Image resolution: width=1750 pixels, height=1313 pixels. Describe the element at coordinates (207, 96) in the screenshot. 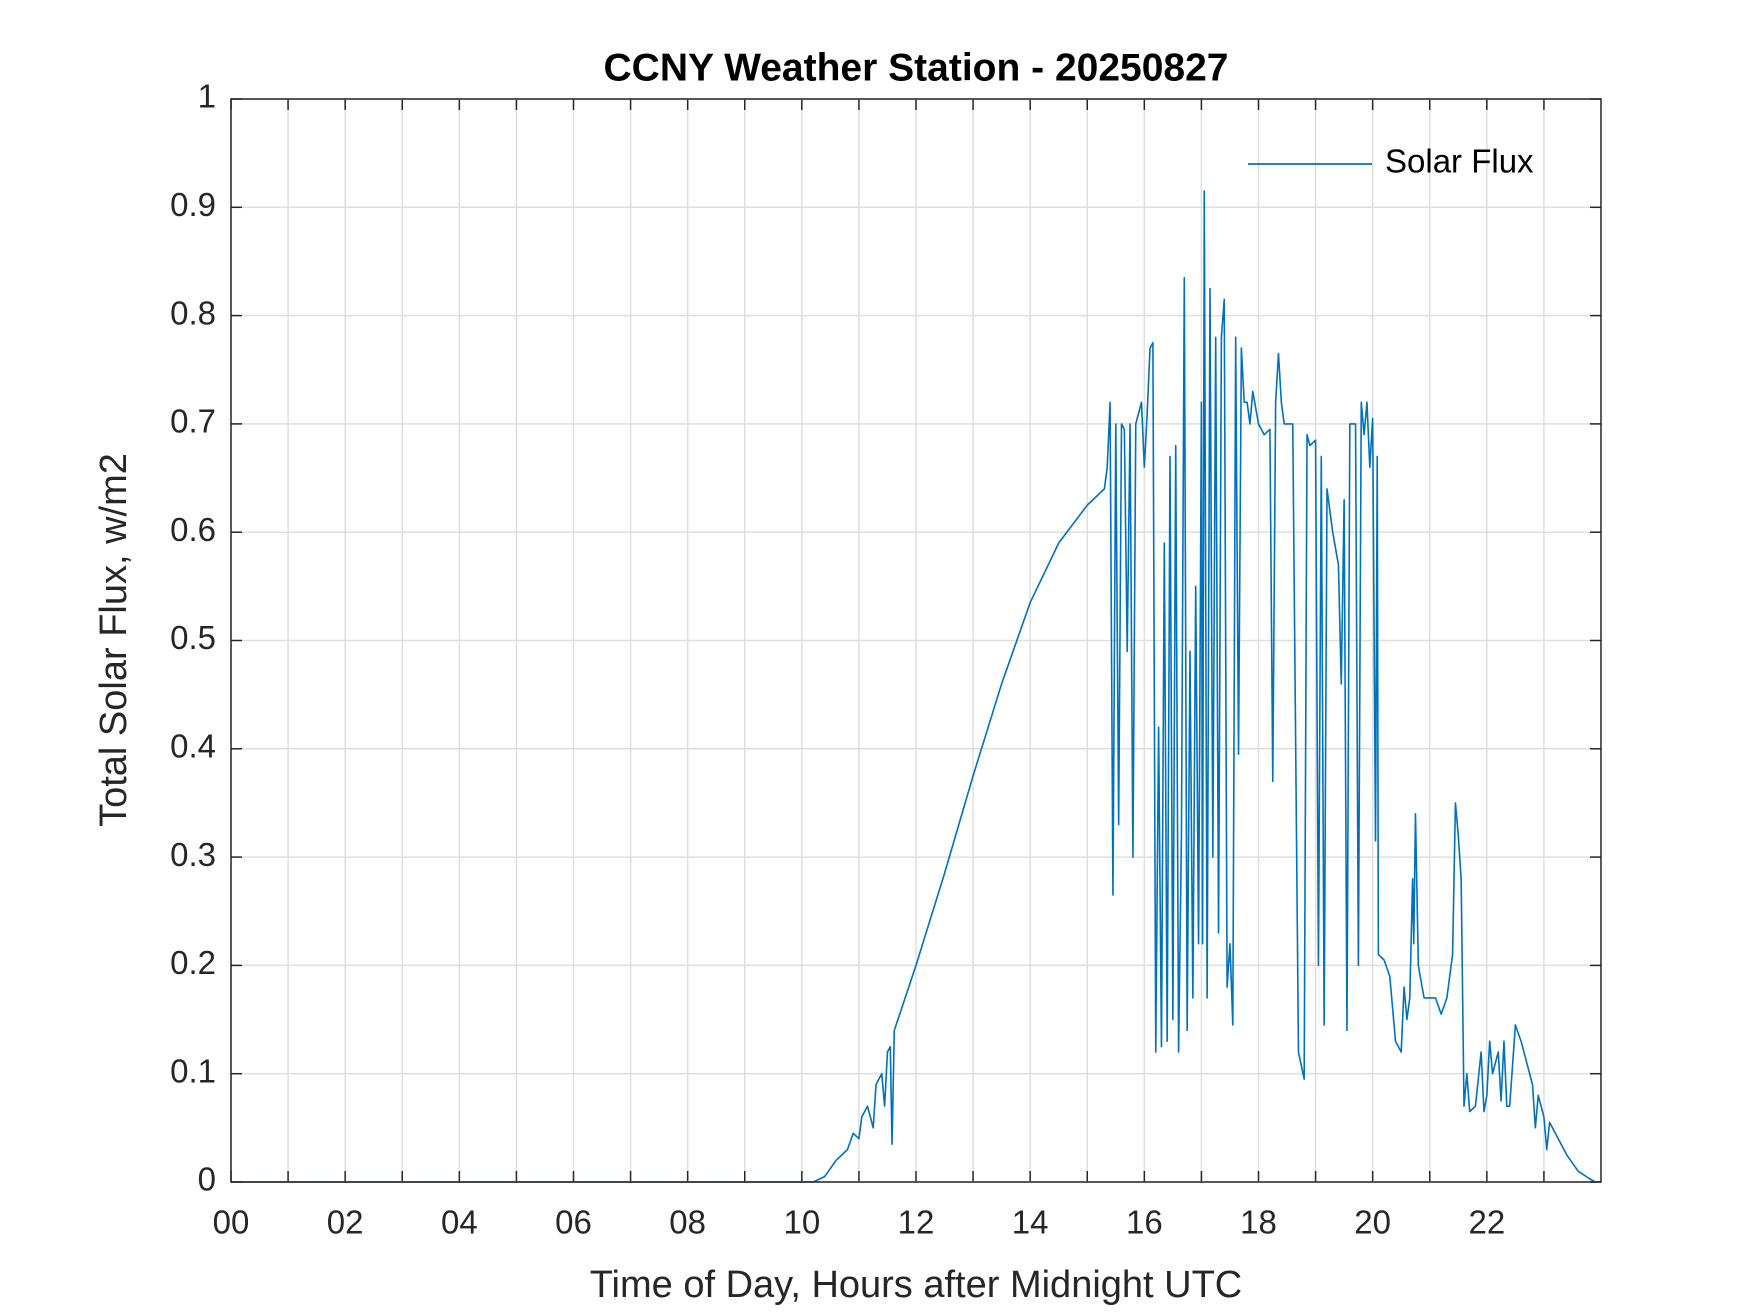

I see `y-tick-label: 1` at that location.